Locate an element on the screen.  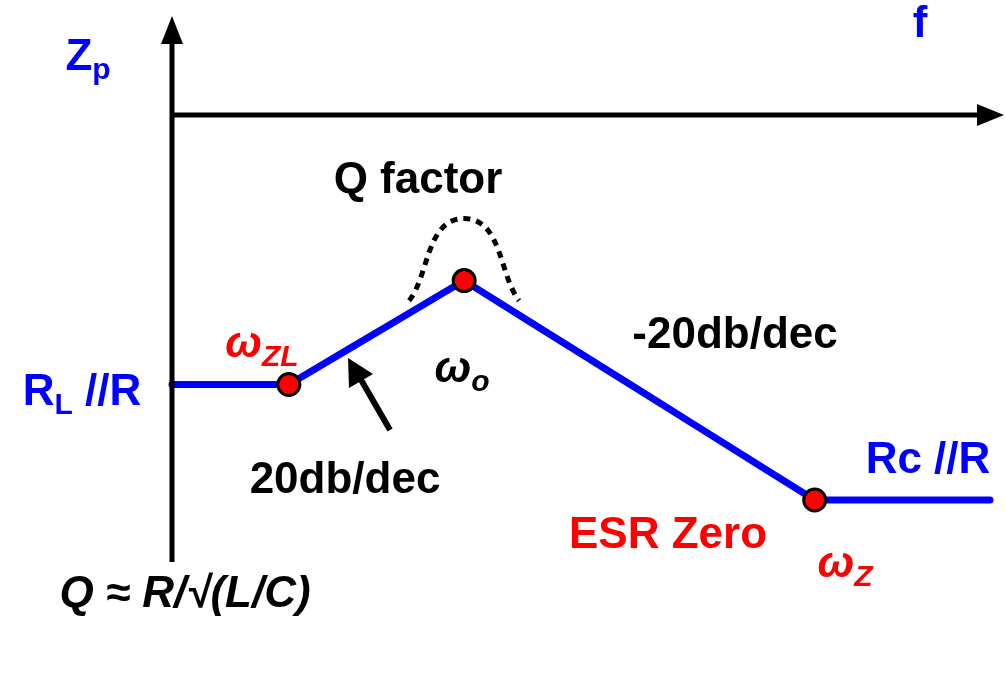
annotation: Q factor is located at coordinates (418, 177).